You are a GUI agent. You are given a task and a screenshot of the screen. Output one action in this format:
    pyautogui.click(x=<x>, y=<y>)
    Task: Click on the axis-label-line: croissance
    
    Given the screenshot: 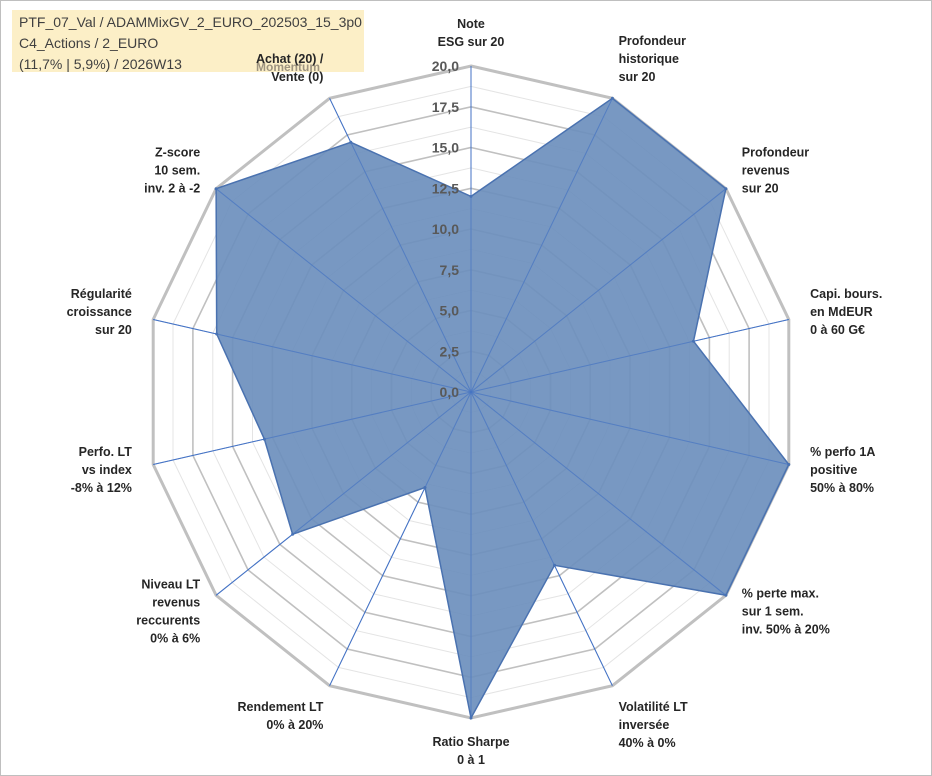 What is the action you would take?
    pyautogui.click(x=99, y=312)
    